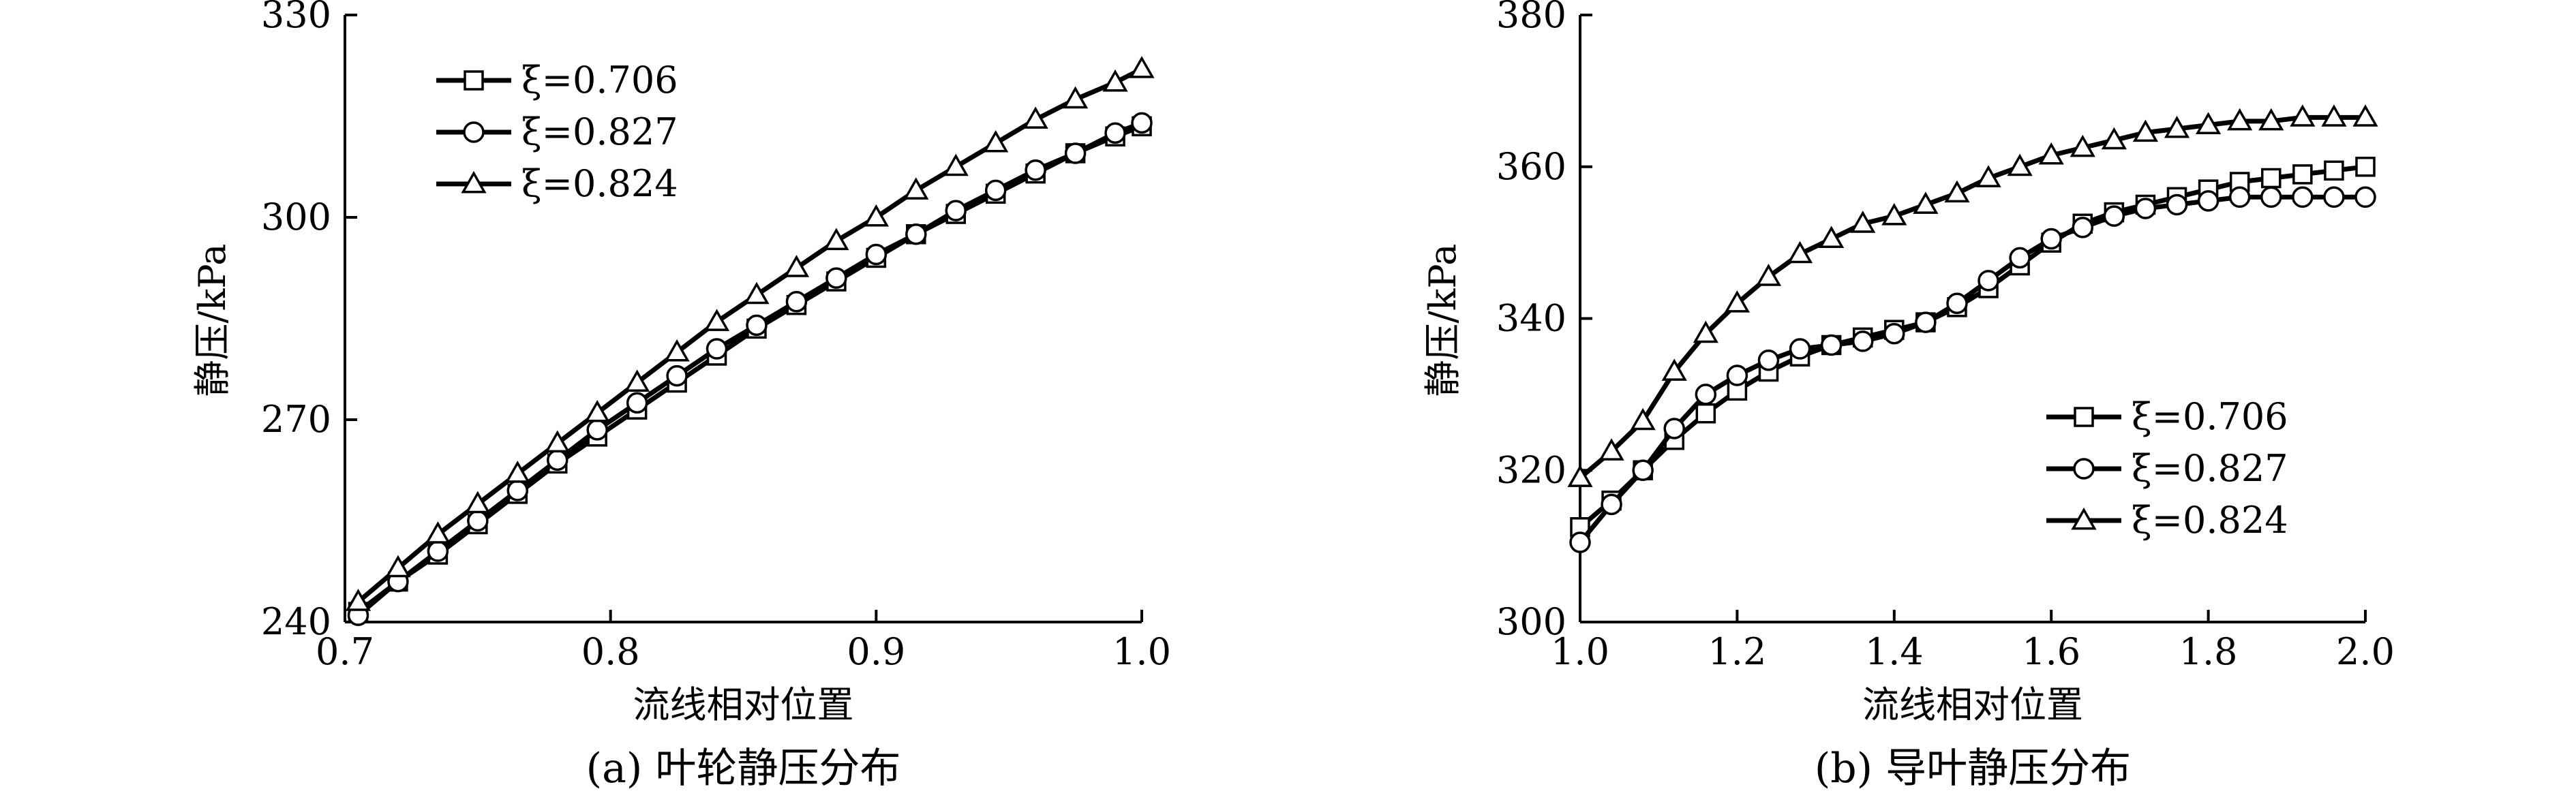  What do you see at coordinates (2365, 651) in the screenshot?
I see `x-tick-label-b: 2.0` at bounding box center [2365, 651].